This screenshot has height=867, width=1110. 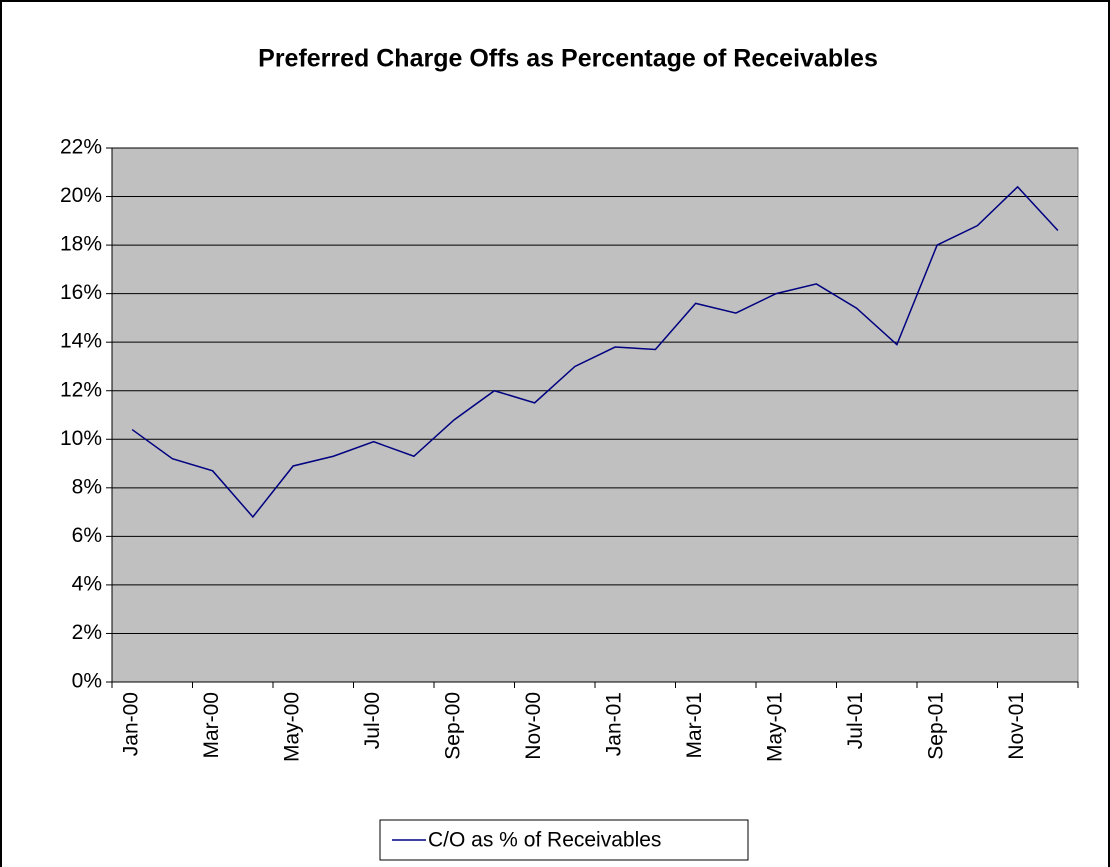 What do you see at coordinates (131, 724) in the screenshot?
I see `x-tick-label: Jan-00` at bounding box center [131, 724].